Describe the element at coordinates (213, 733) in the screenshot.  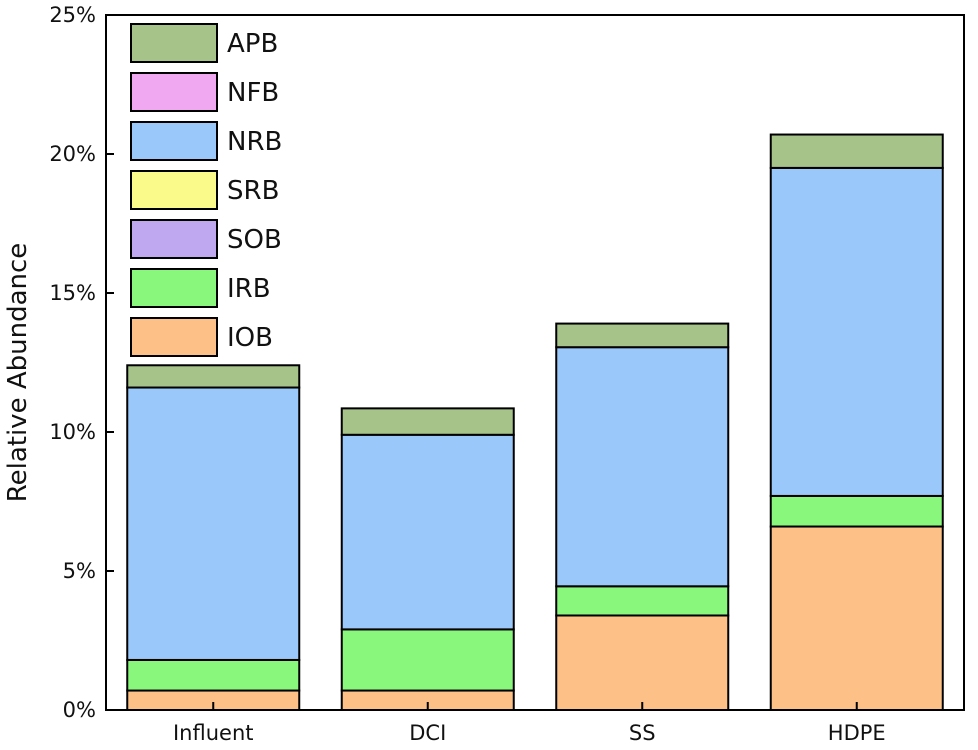
I see `x-tick-label: Influent` at that location.